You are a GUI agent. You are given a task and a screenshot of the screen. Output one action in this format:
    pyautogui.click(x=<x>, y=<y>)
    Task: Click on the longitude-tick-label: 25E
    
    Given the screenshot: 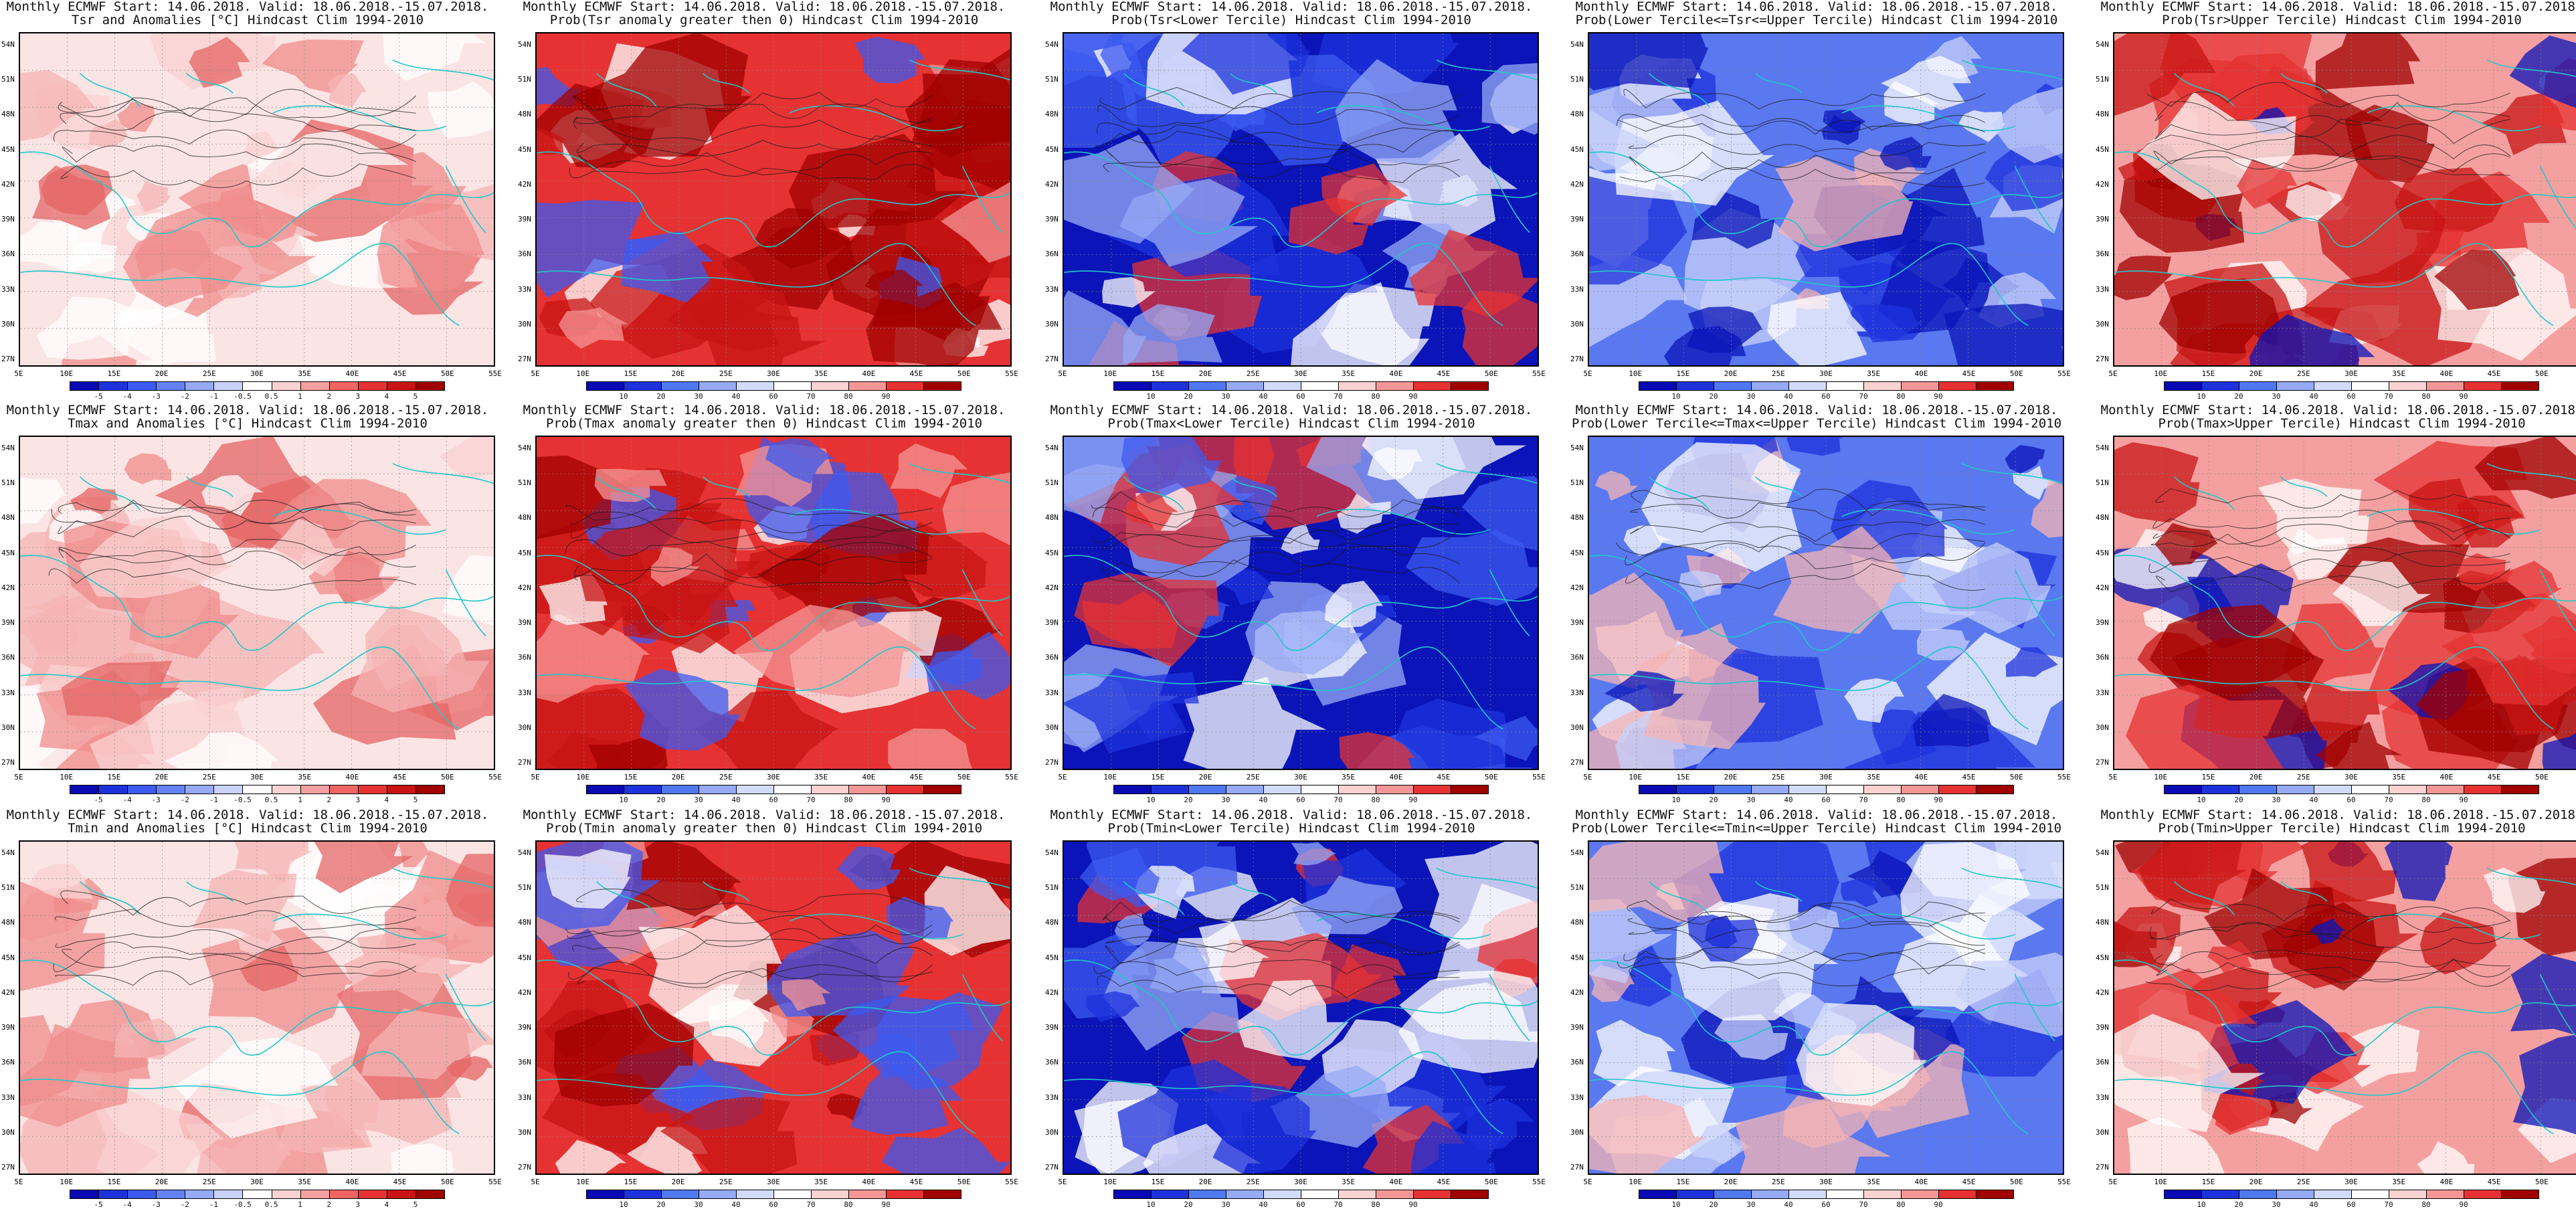 What is the action you would take?
    pyautogui.click(x=1778, y=777)
    